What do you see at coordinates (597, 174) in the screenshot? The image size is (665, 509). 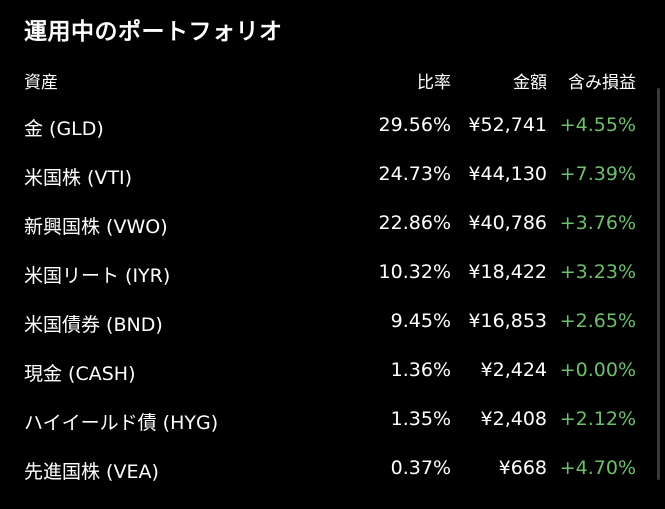 I see `asset-unrealized-pl: +7.39%` at bounding box center [597, 174].